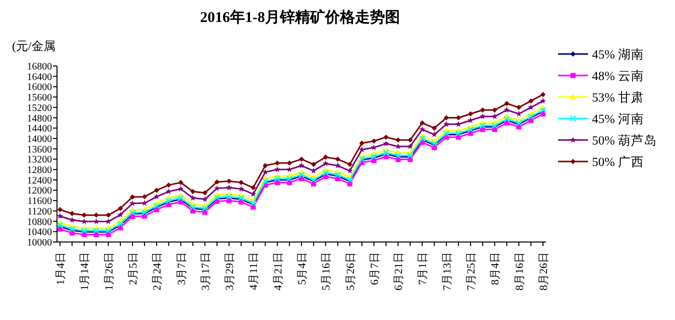  I want to click on y-tick-label: 12000, so click(39, 191).